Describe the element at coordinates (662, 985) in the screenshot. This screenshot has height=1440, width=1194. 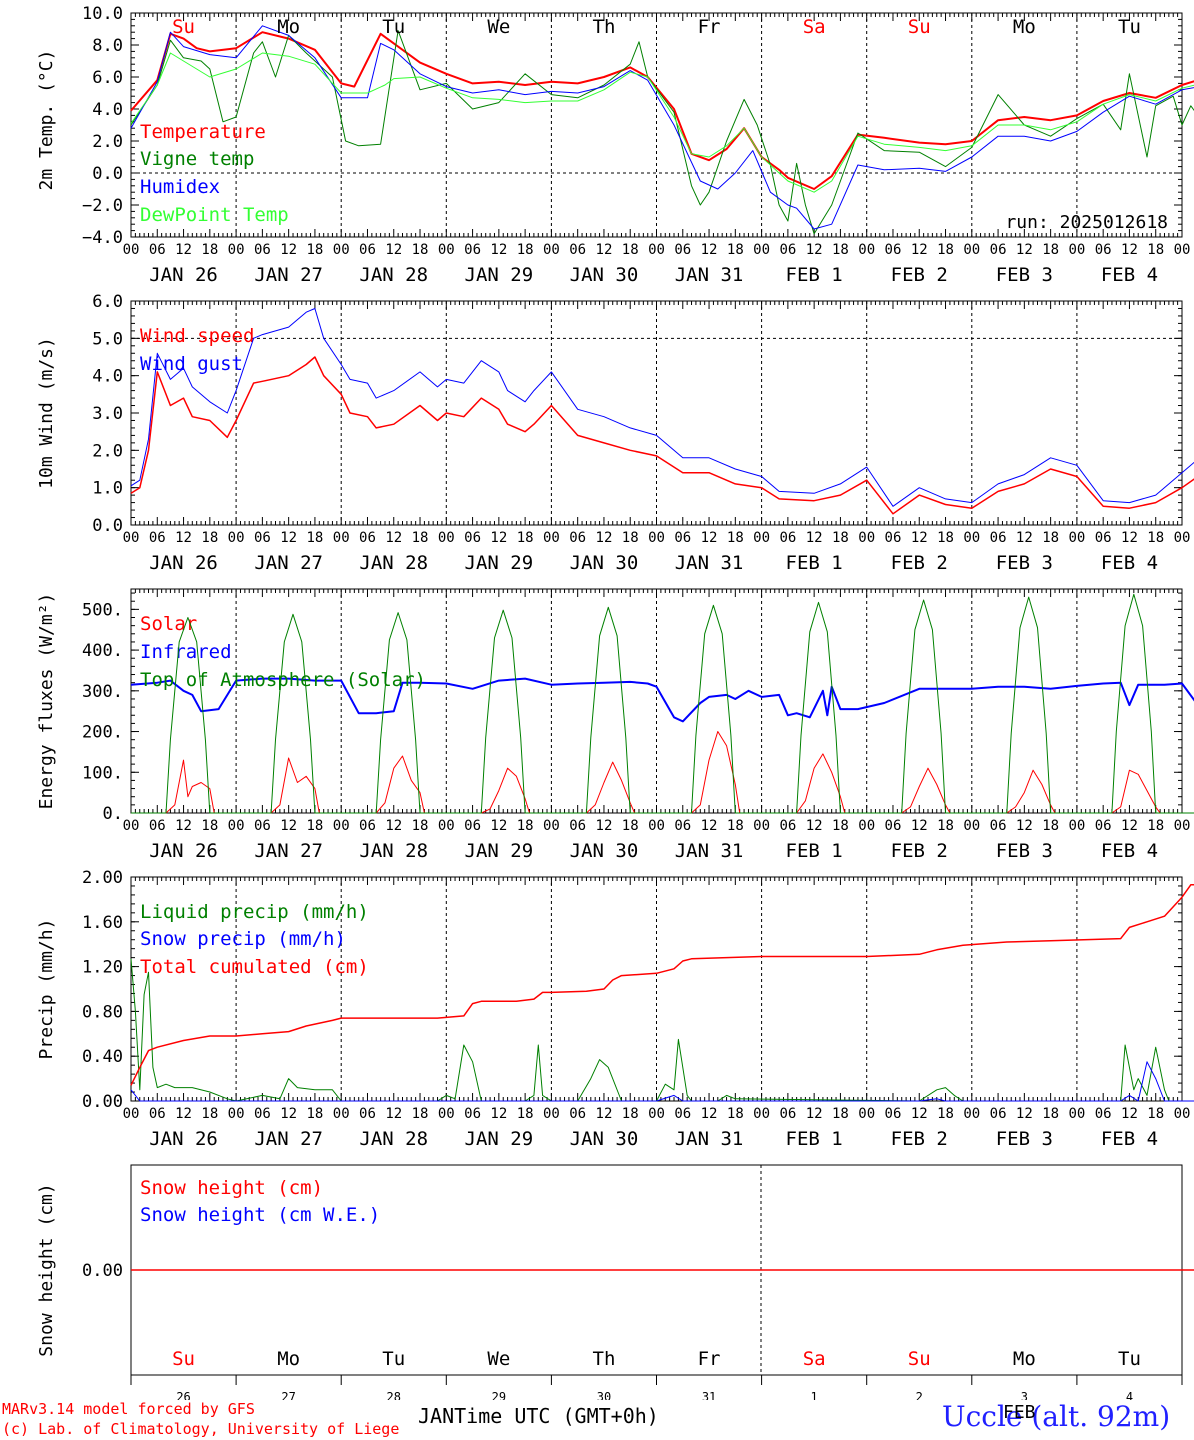
I see `series-line-total-cumulated-cm` at that location.